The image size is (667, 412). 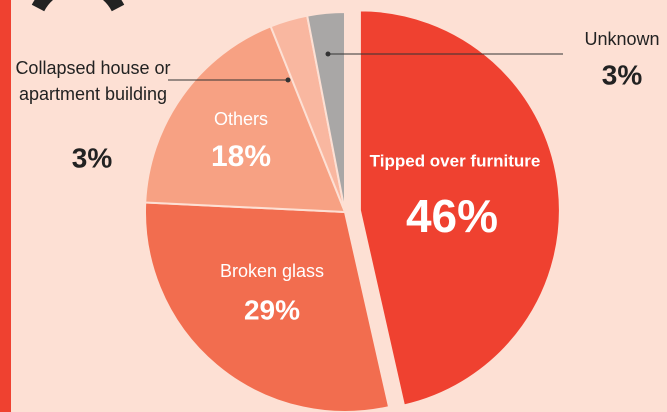 I want to click on value-label: 29%, so click(x=272, y=309).